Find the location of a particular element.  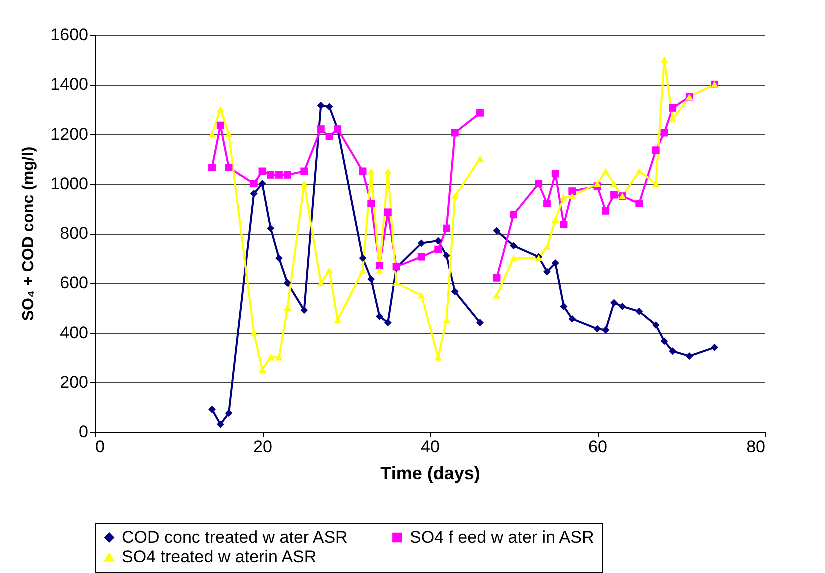

legend-label: COD conc treated w ater ASR is located at coordinates (235, 537).